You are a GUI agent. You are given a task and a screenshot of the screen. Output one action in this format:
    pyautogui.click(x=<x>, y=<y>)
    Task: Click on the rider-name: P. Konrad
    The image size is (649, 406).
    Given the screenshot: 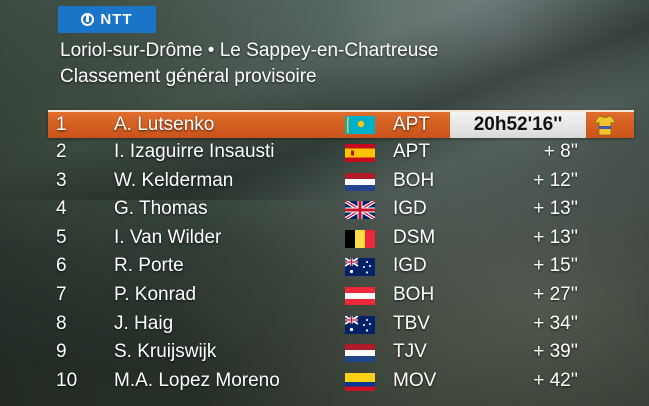 What is the action you would take?
    pyautogui.click(x=155, y=294)
    